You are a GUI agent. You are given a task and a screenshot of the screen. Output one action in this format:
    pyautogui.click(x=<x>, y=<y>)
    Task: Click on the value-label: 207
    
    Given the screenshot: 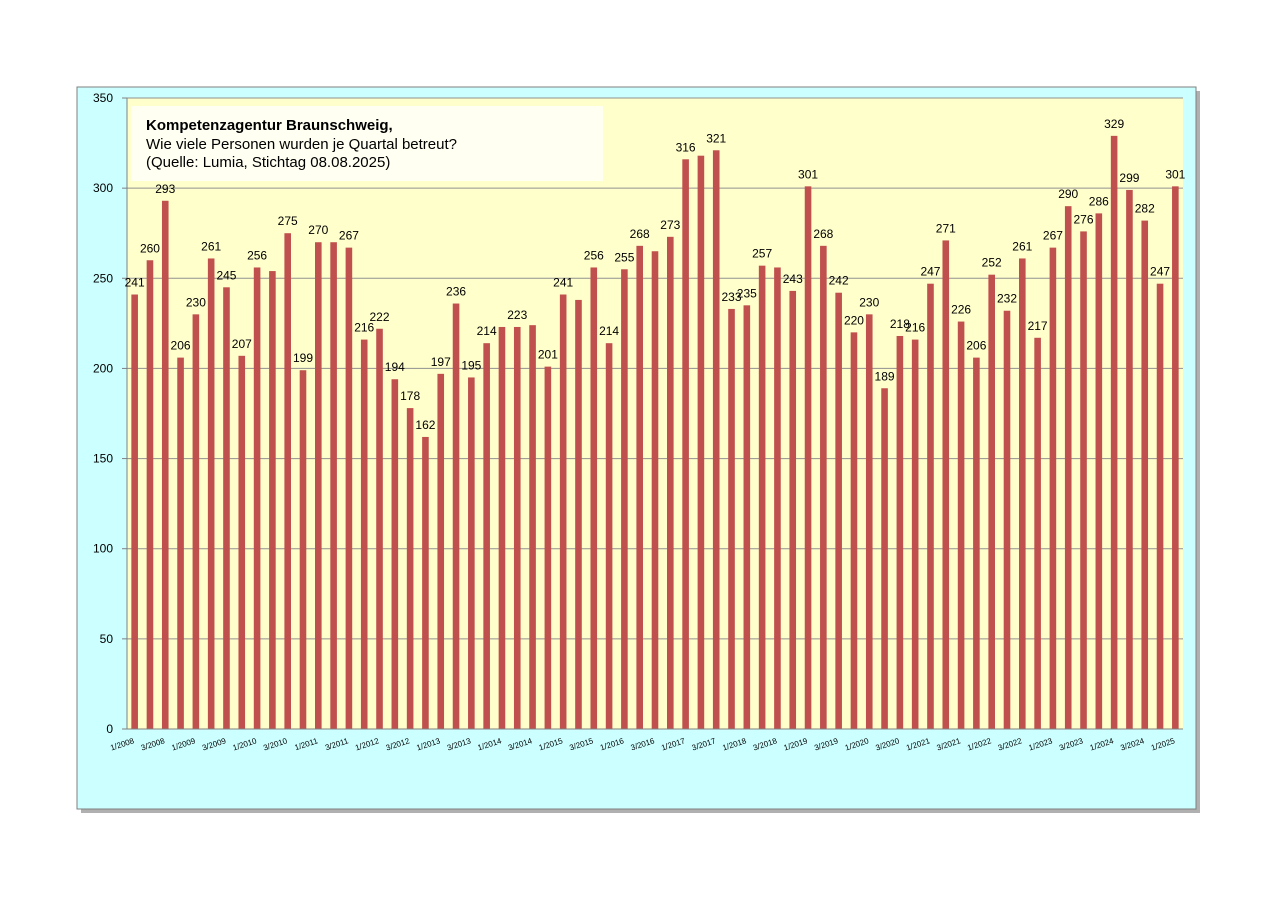 What is the action you would take?
    pyautogui.click(x=242, y=344)
    